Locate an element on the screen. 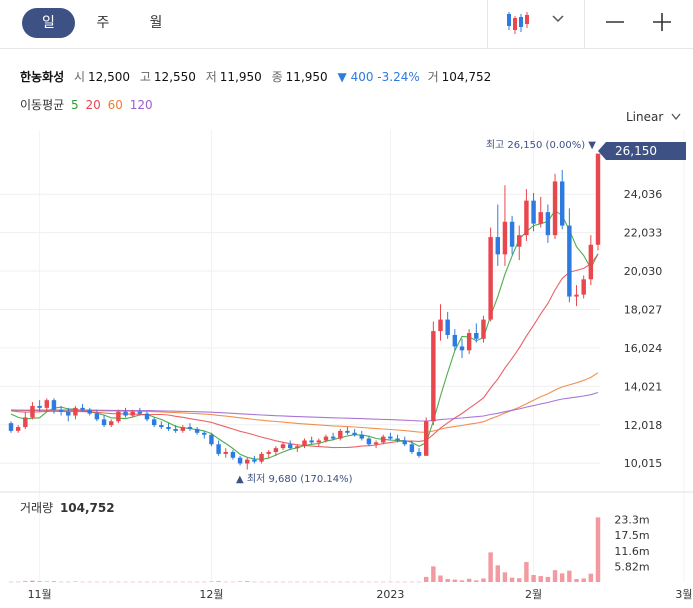 The height and width of the screenshot is (608, 693). moving-average-legend: 이동평균 5 20 60 120 is located at coordinates (86, 104).